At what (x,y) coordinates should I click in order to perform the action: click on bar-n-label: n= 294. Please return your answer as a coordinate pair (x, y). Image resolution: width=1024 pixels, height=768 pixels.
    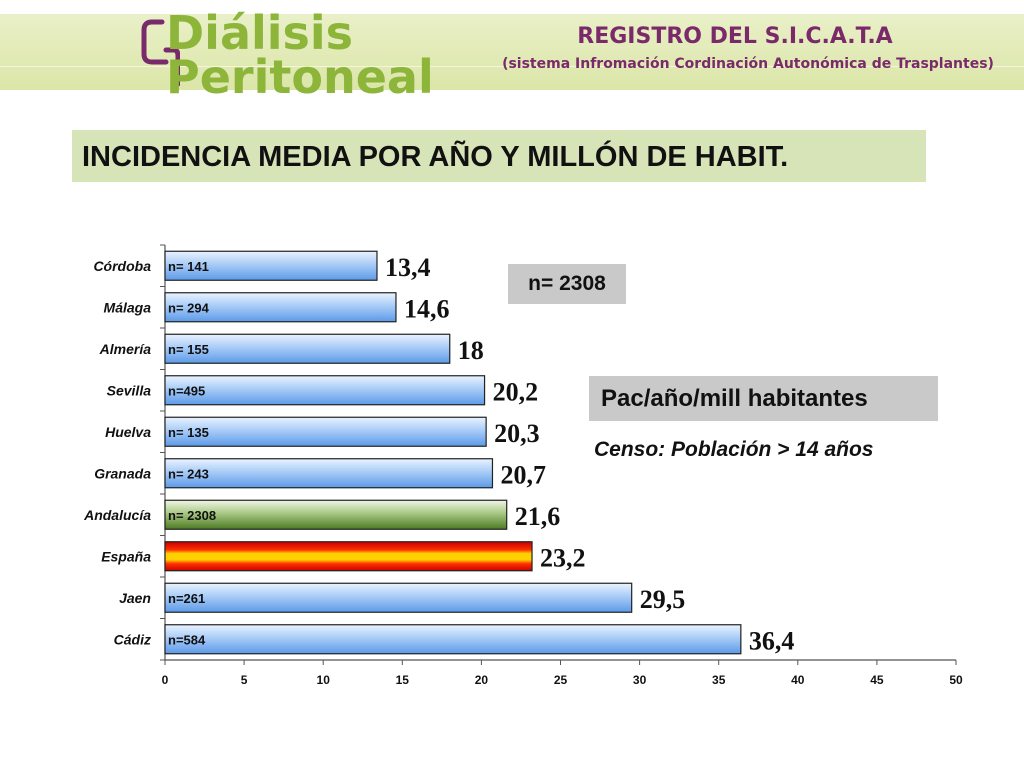
    Looking at the image, I should click on (189, 307).